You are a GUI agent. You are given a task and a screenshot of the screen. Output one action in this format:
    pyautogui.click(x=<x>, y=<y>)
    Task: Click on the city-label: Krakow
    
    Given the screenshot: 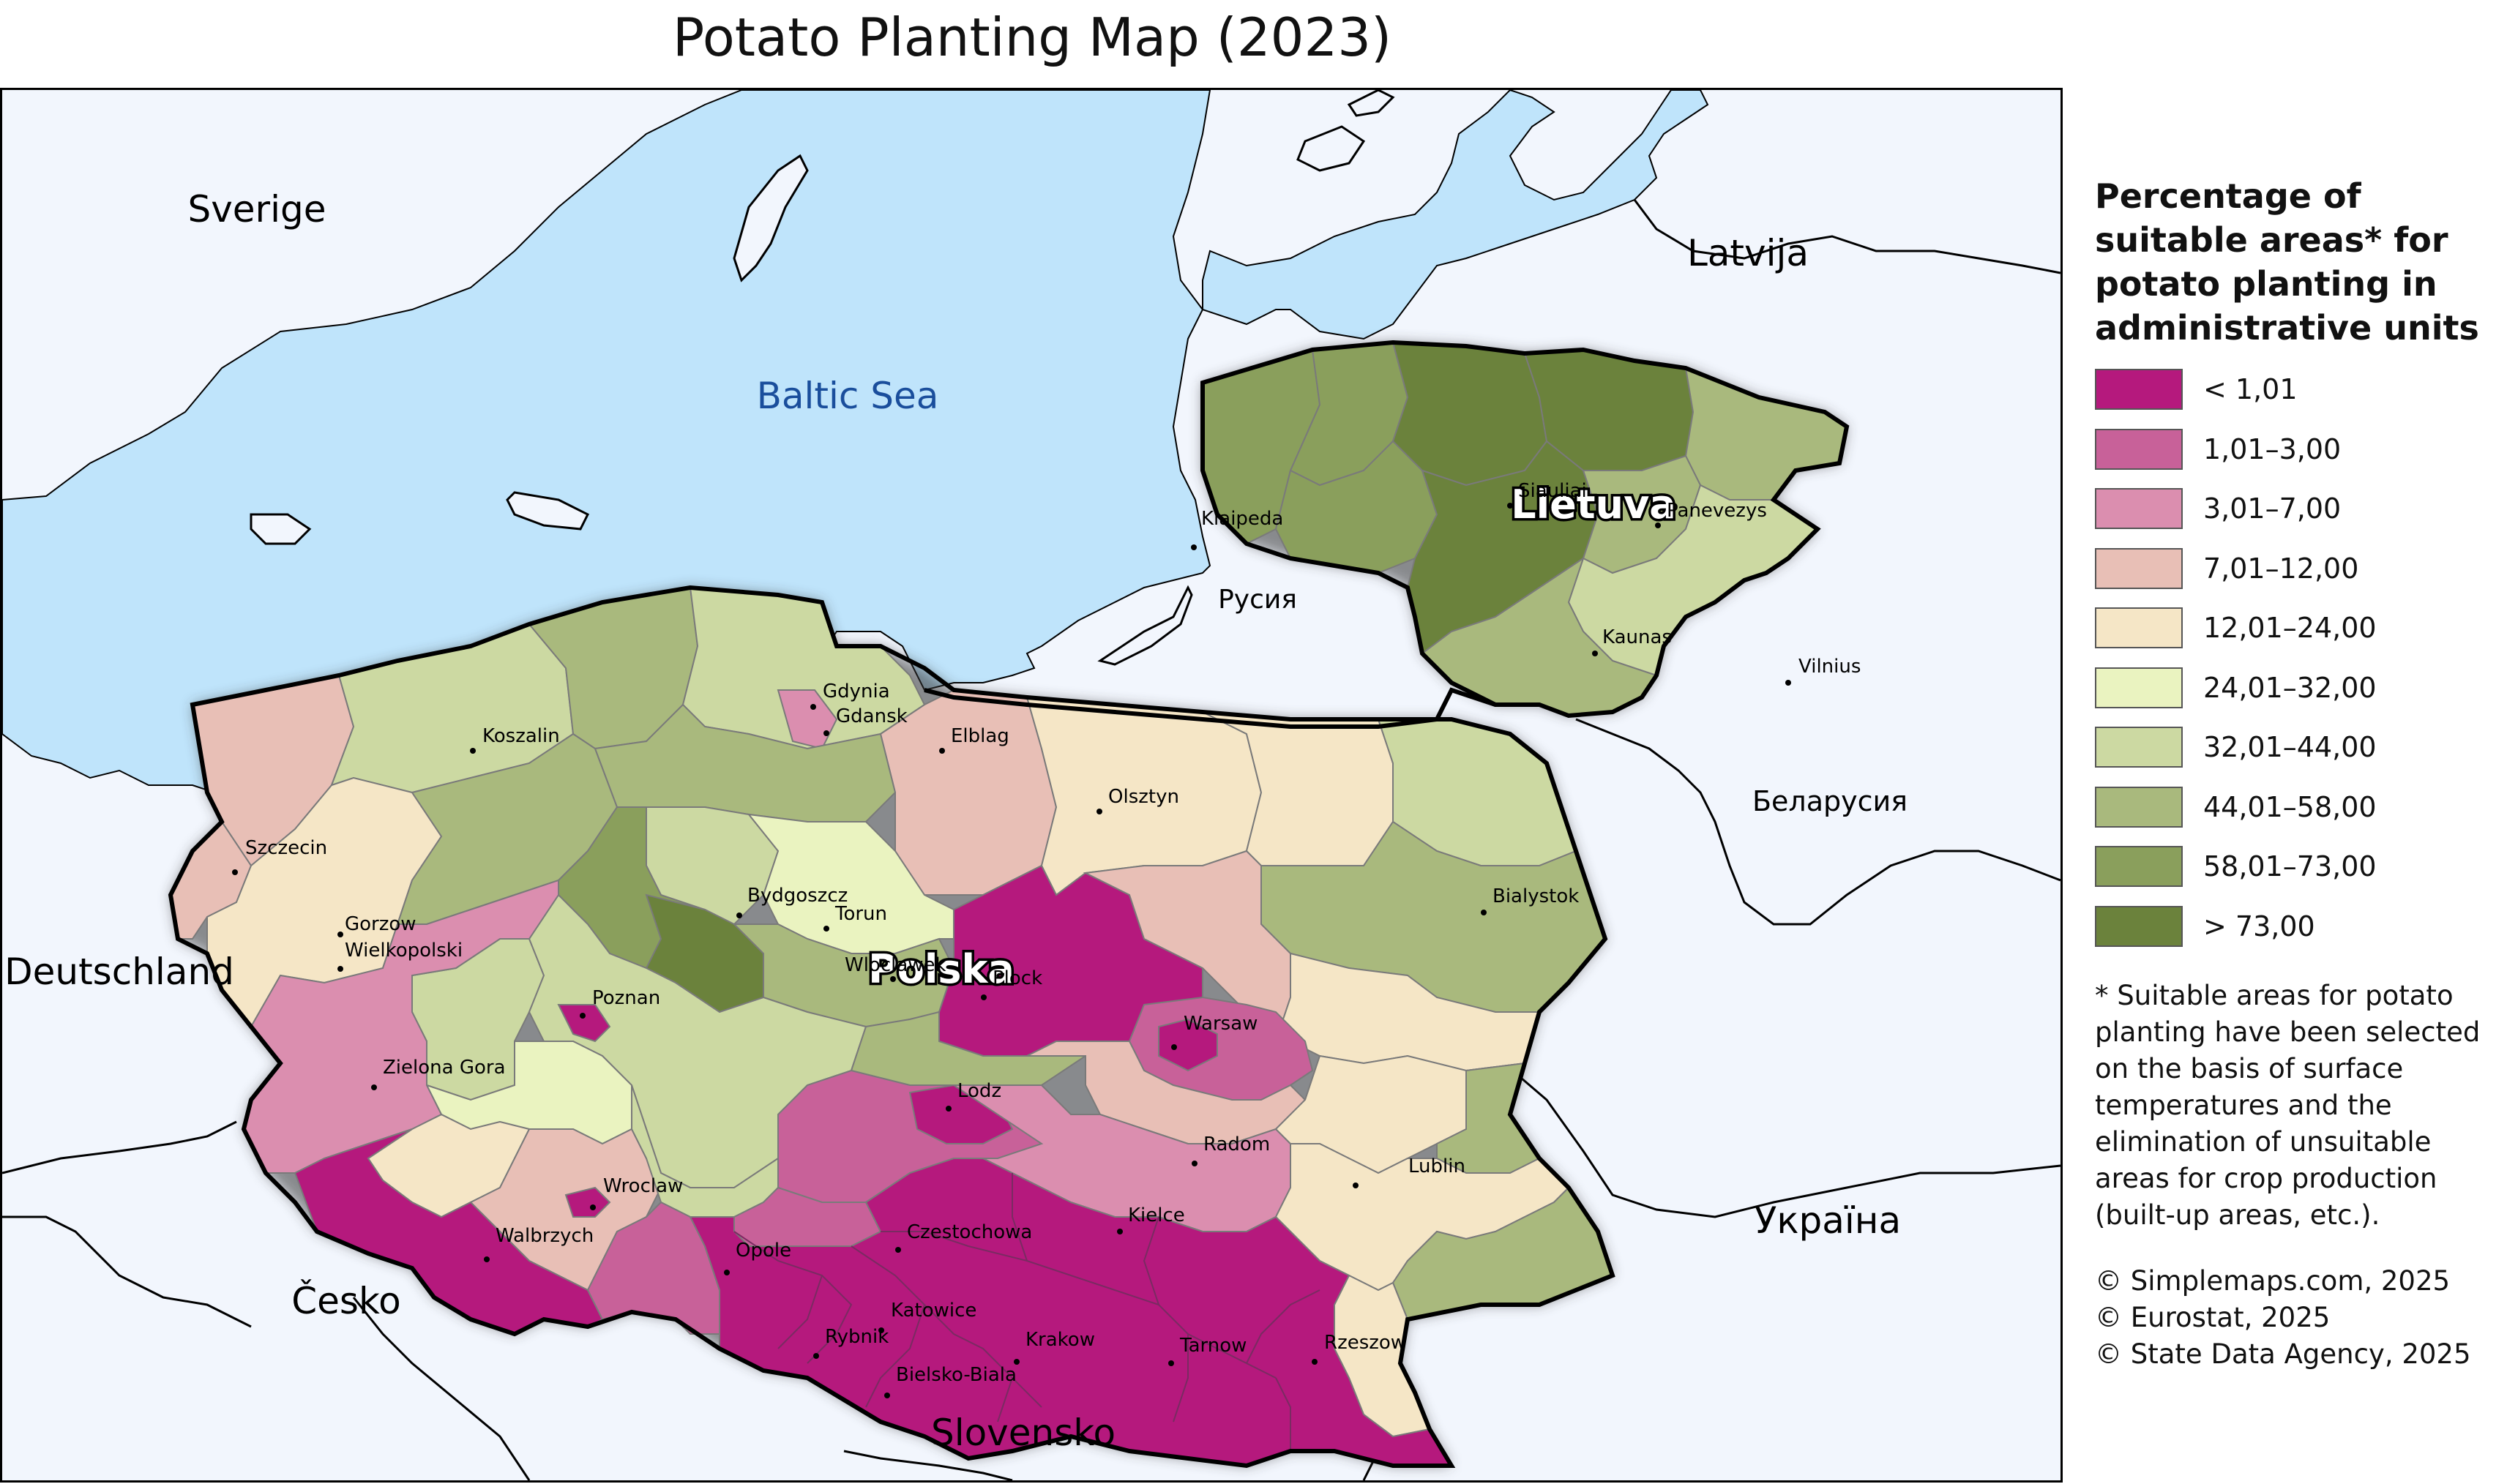 What is the action you would take?
    pyautogui.click(x=1060, y=1340)
    